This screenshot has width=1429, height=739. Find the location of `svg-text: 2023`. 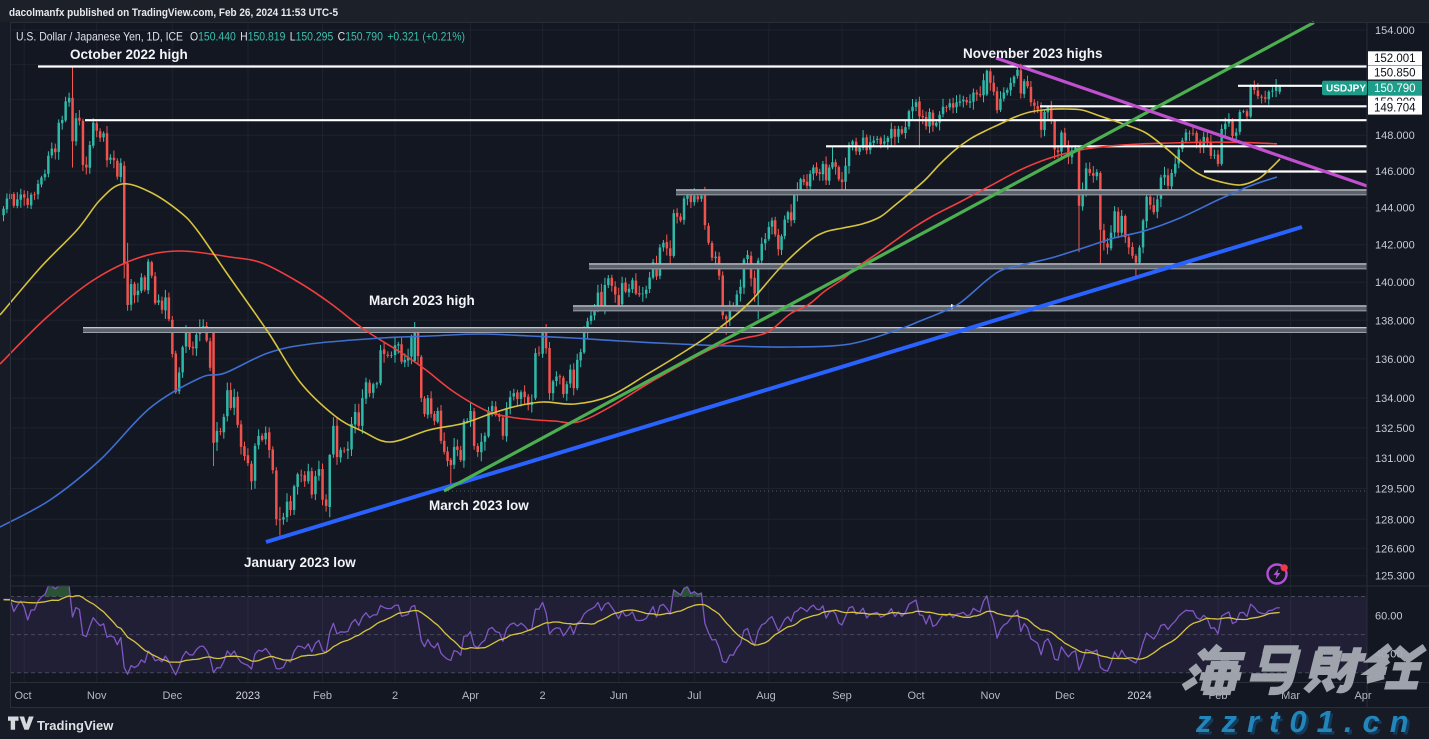

svg-text: 2023 is located at coordinates (248, 696).